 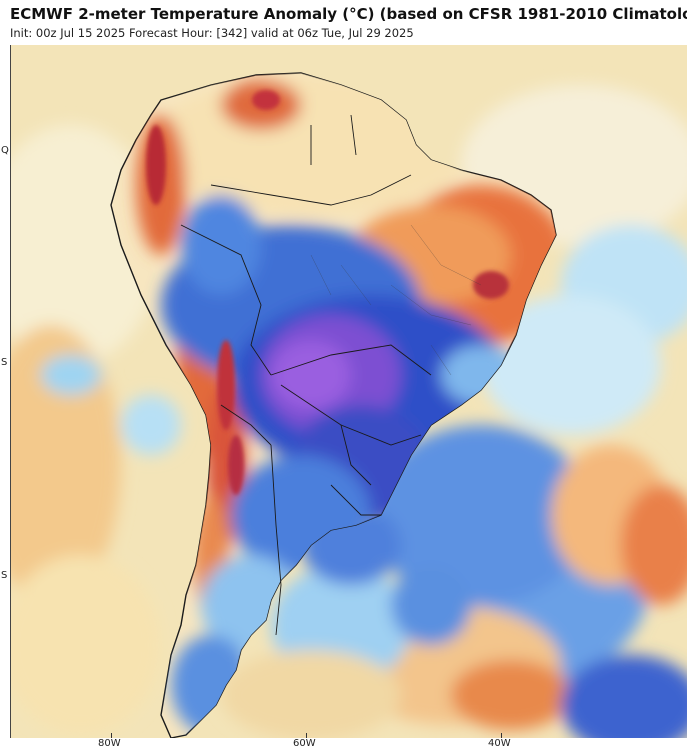 I want to click on longitude-label-1: 60W, so click(x=304, y=743).